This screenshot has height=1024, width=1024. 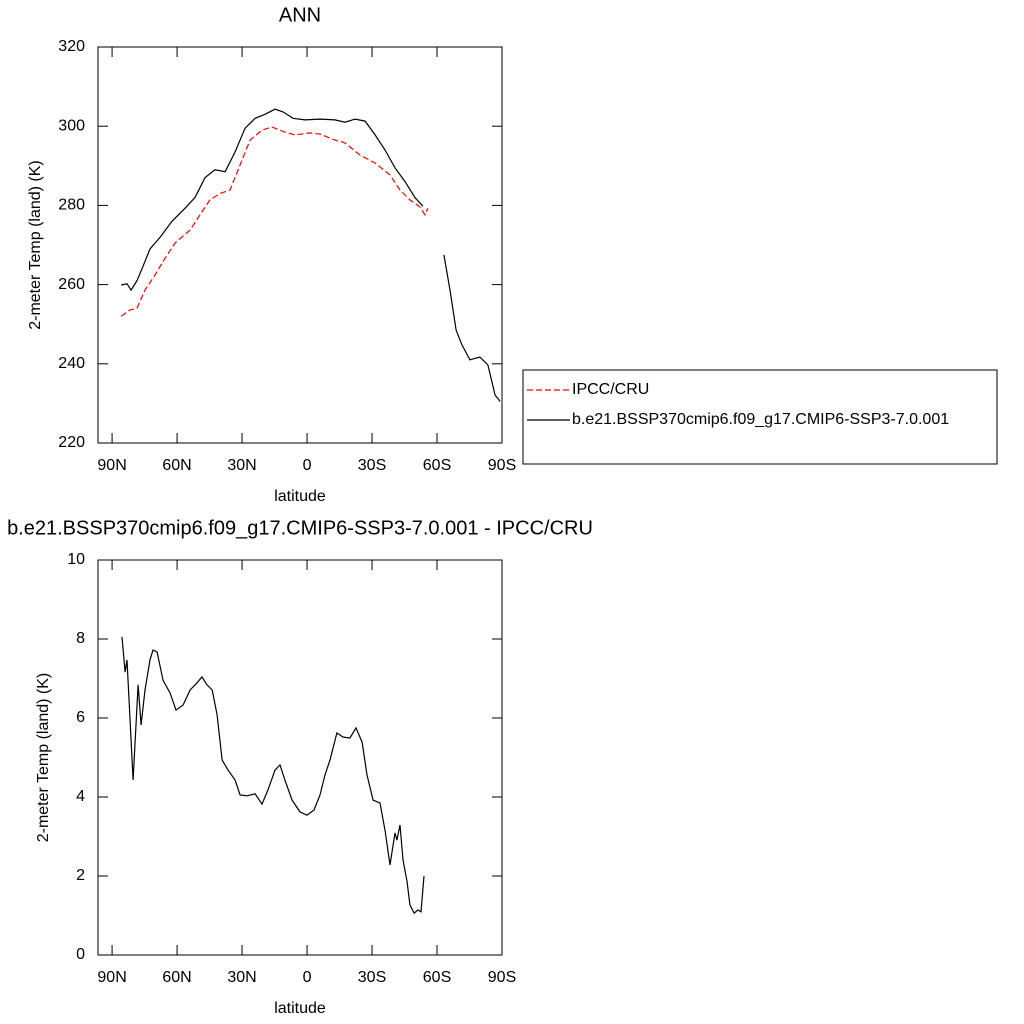 What do you see at coordinates (76, 559) in the screenshot?
I see `y-tick-label: 10` at bounding box center [76, 559].